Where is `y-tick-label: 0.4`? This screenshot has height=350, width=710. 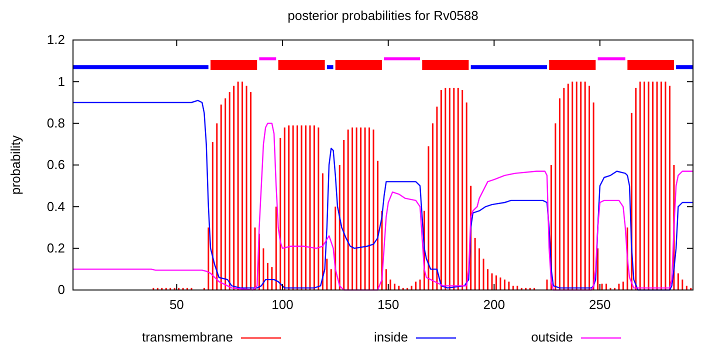 y-tick-label: 0.4 is located at coordinates (55, 206).